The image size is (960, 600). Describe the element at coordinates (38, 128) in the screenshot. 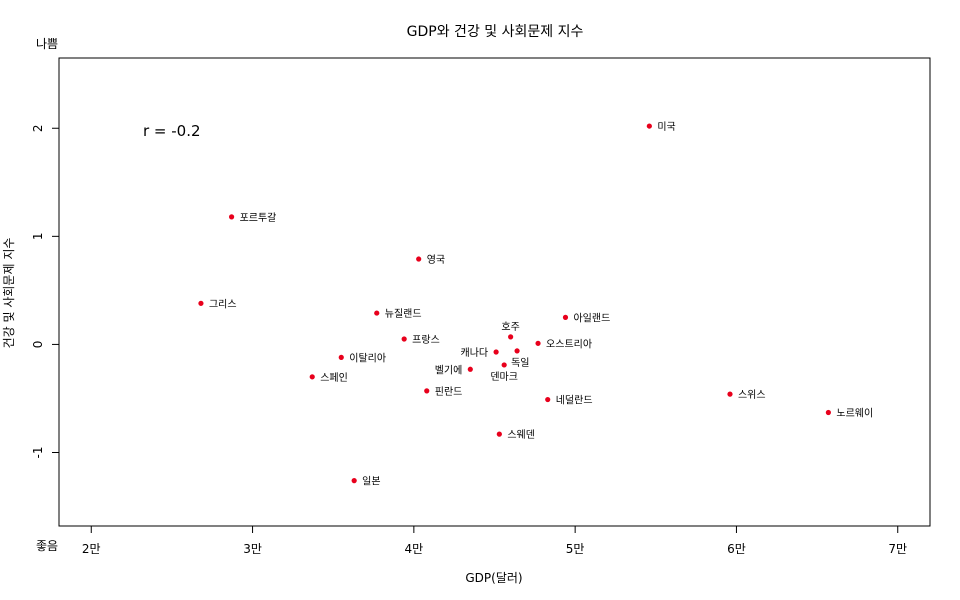

I see `y-tick-label: 2` at that location.